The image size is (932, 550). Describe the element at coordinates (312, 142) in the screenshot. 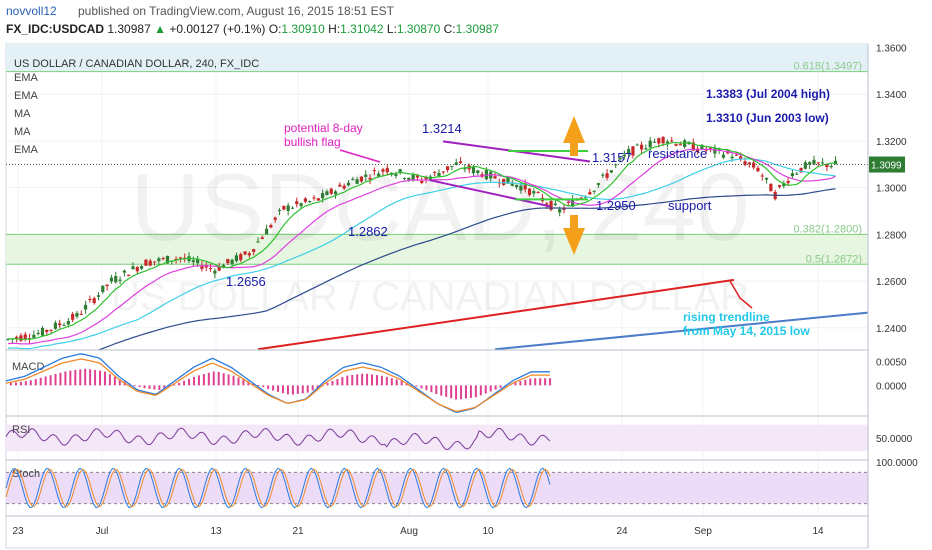

I see `flag-label-line2: bullish flag` at that location.